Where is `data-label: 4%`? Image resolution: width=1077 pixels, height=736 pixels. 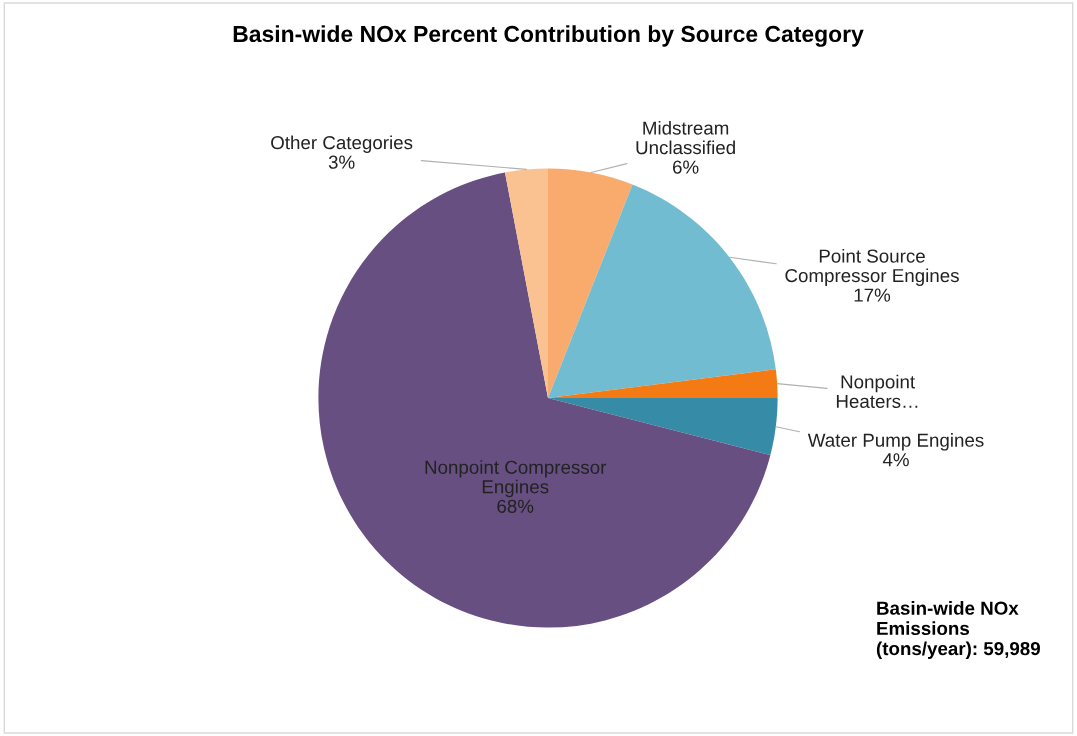
data-label: 4% is located at coordinates (895, 460).